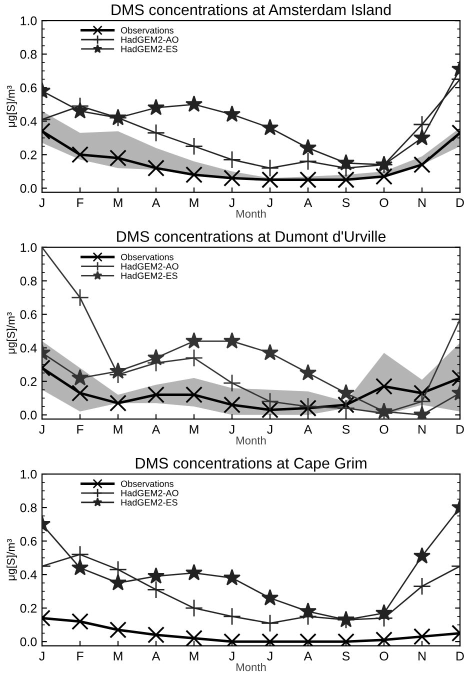  Describe the element at coordinates (251, 464) in the screenshot. I see `chart-title: DMS concentrations at Cape Grim` at that location.